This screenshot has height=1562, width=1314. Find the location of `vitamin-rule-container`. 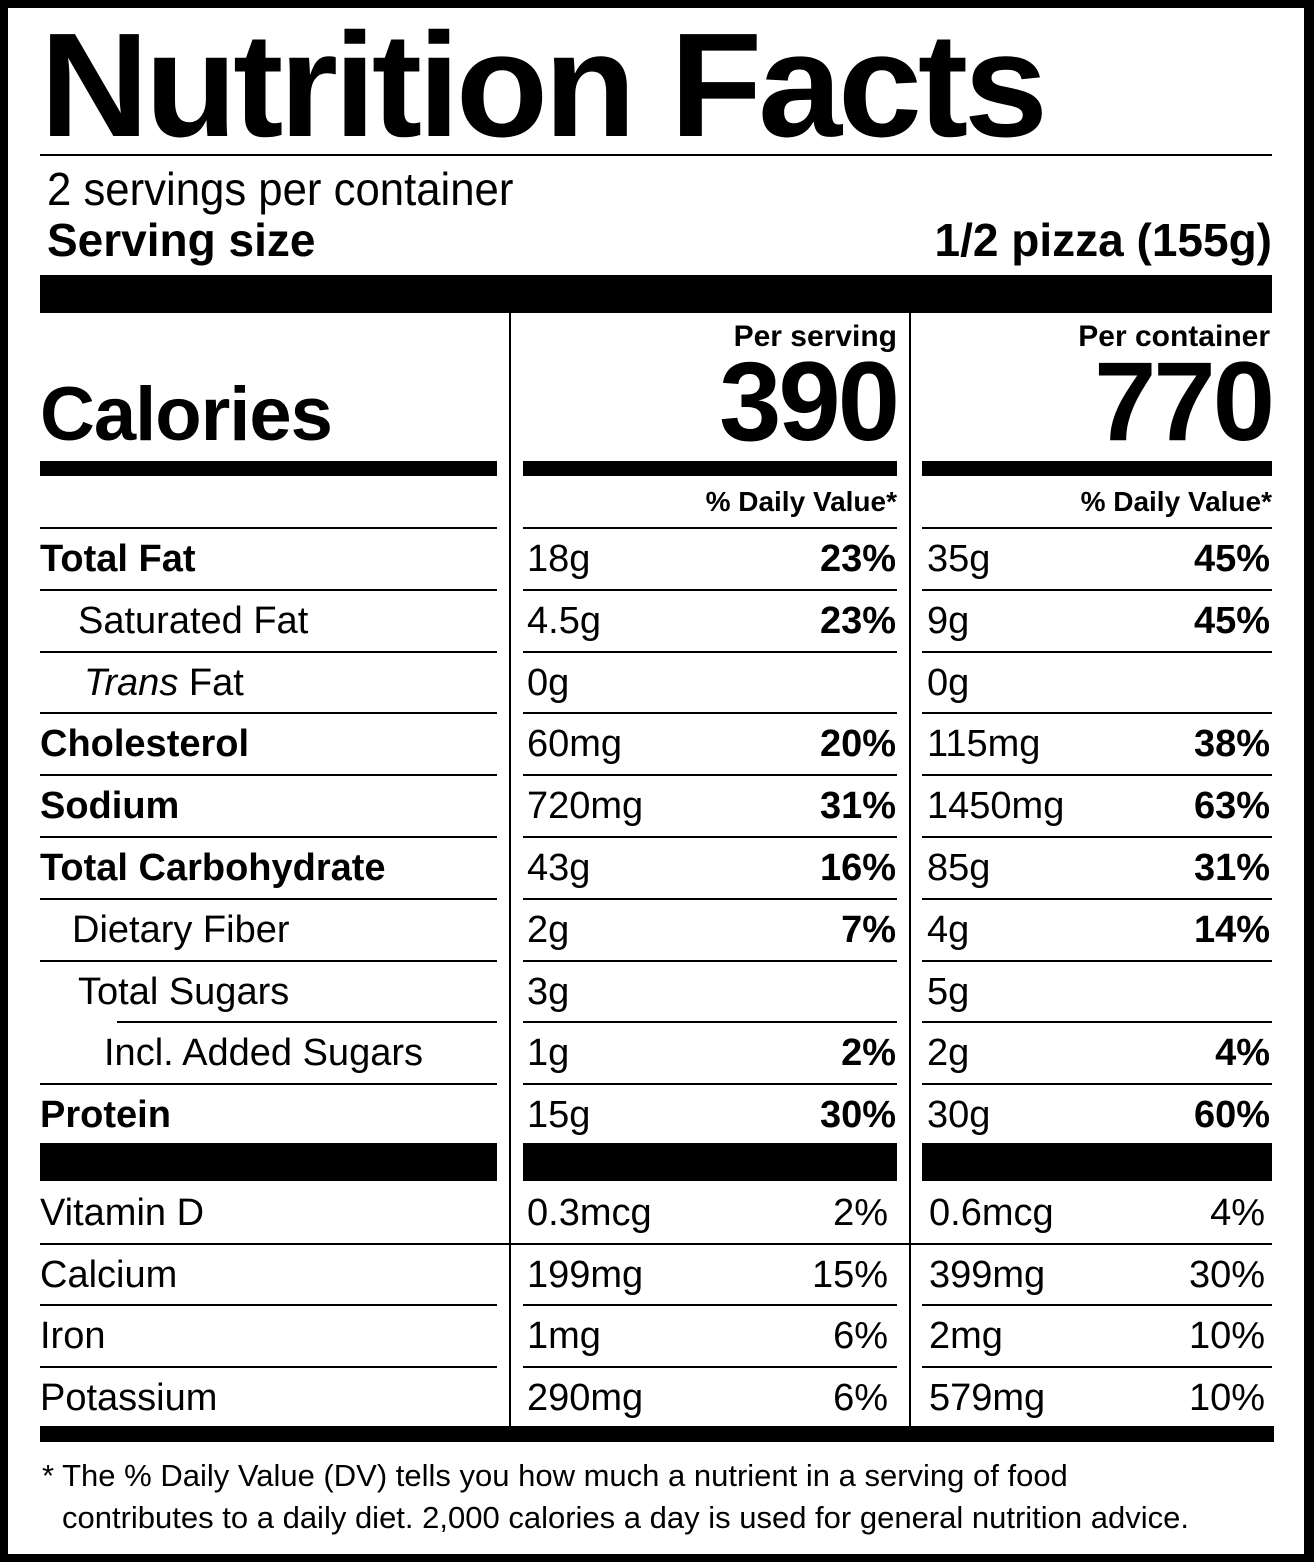

vitamin-rule-container is located at coordinates (1097, 1305).